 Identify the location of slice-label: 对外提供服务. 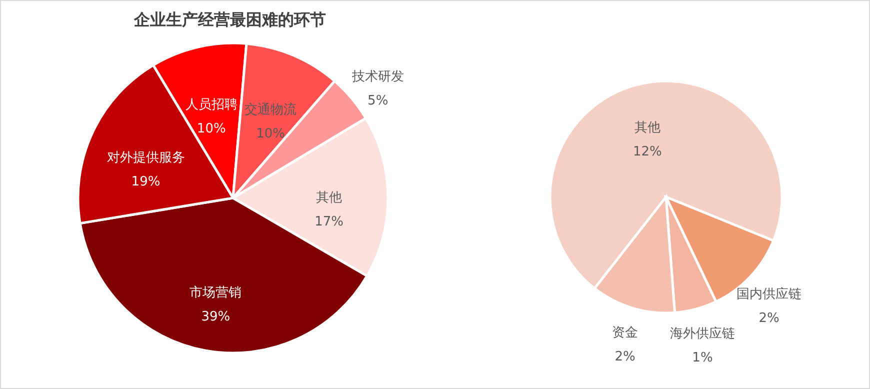
(145, 158).